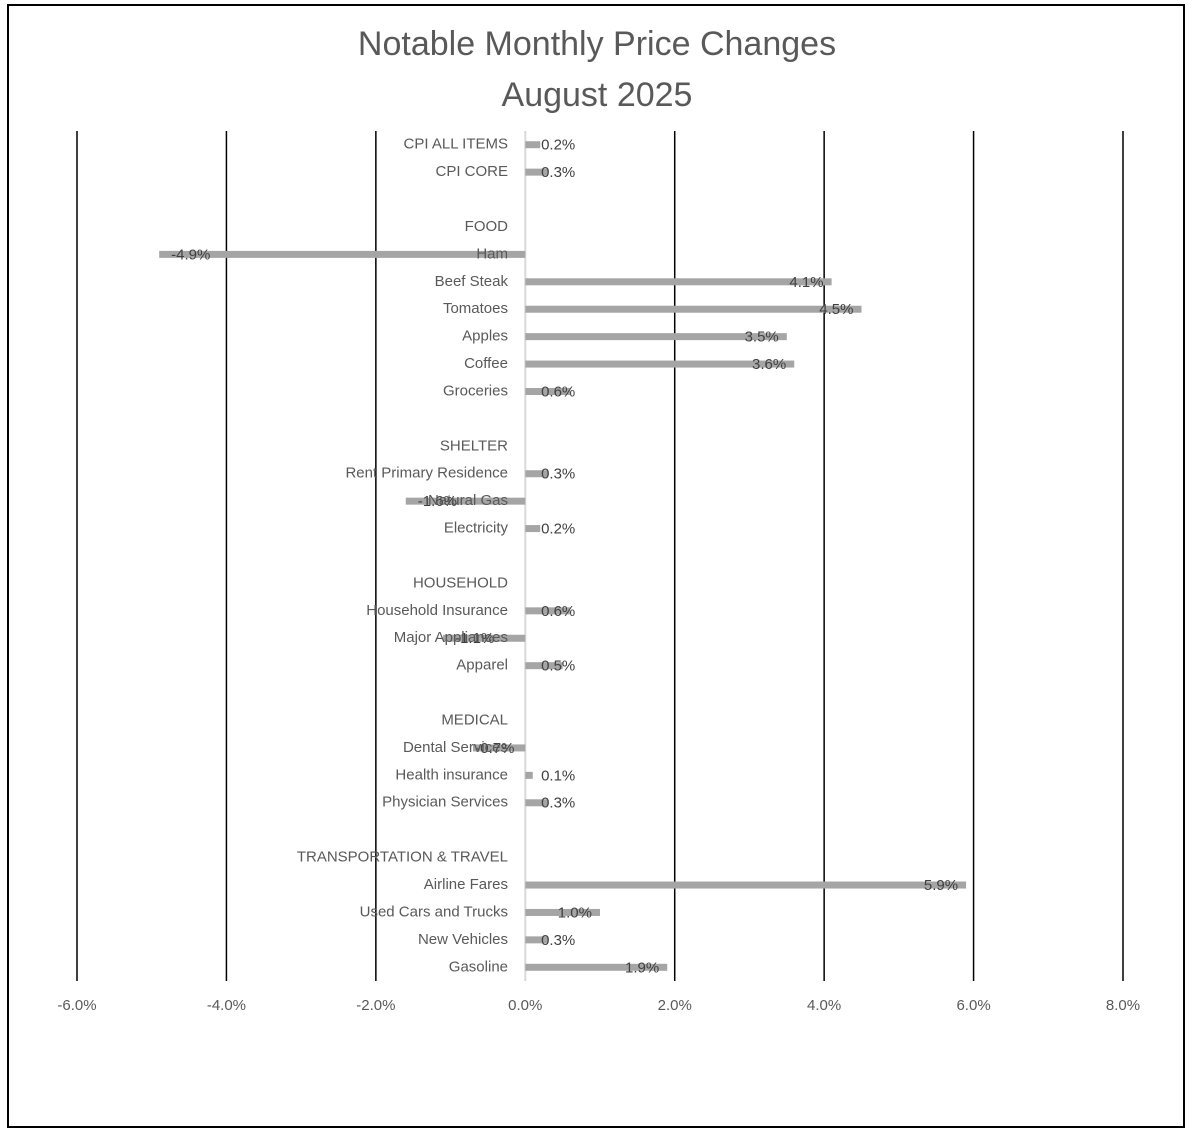 The image size is (1192, 1137). I want to click on value-label: 3.5%, so click(762, 337).